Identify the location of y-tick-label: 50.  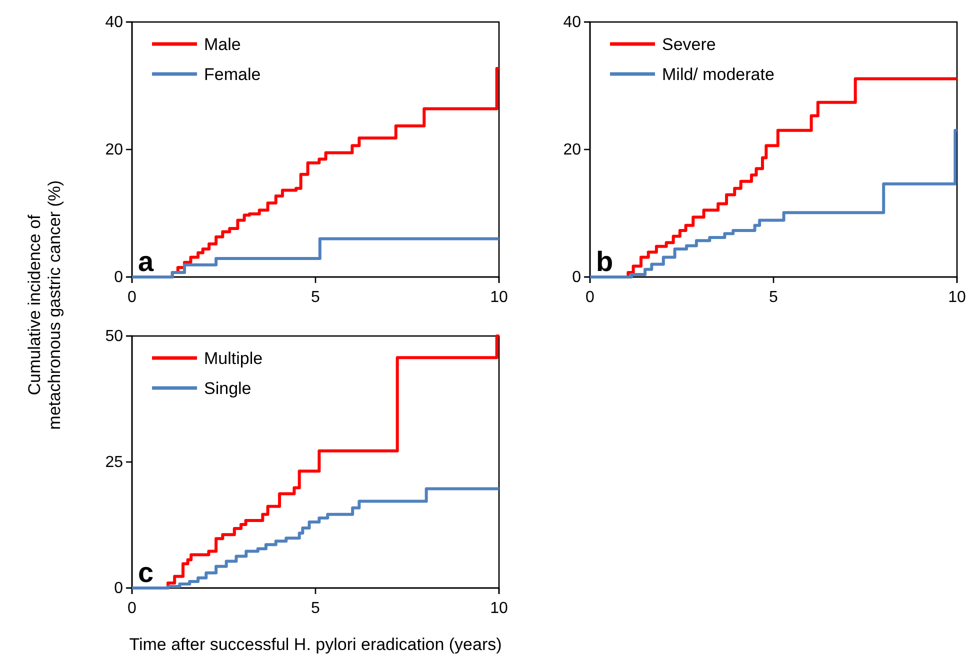
(114, 337).